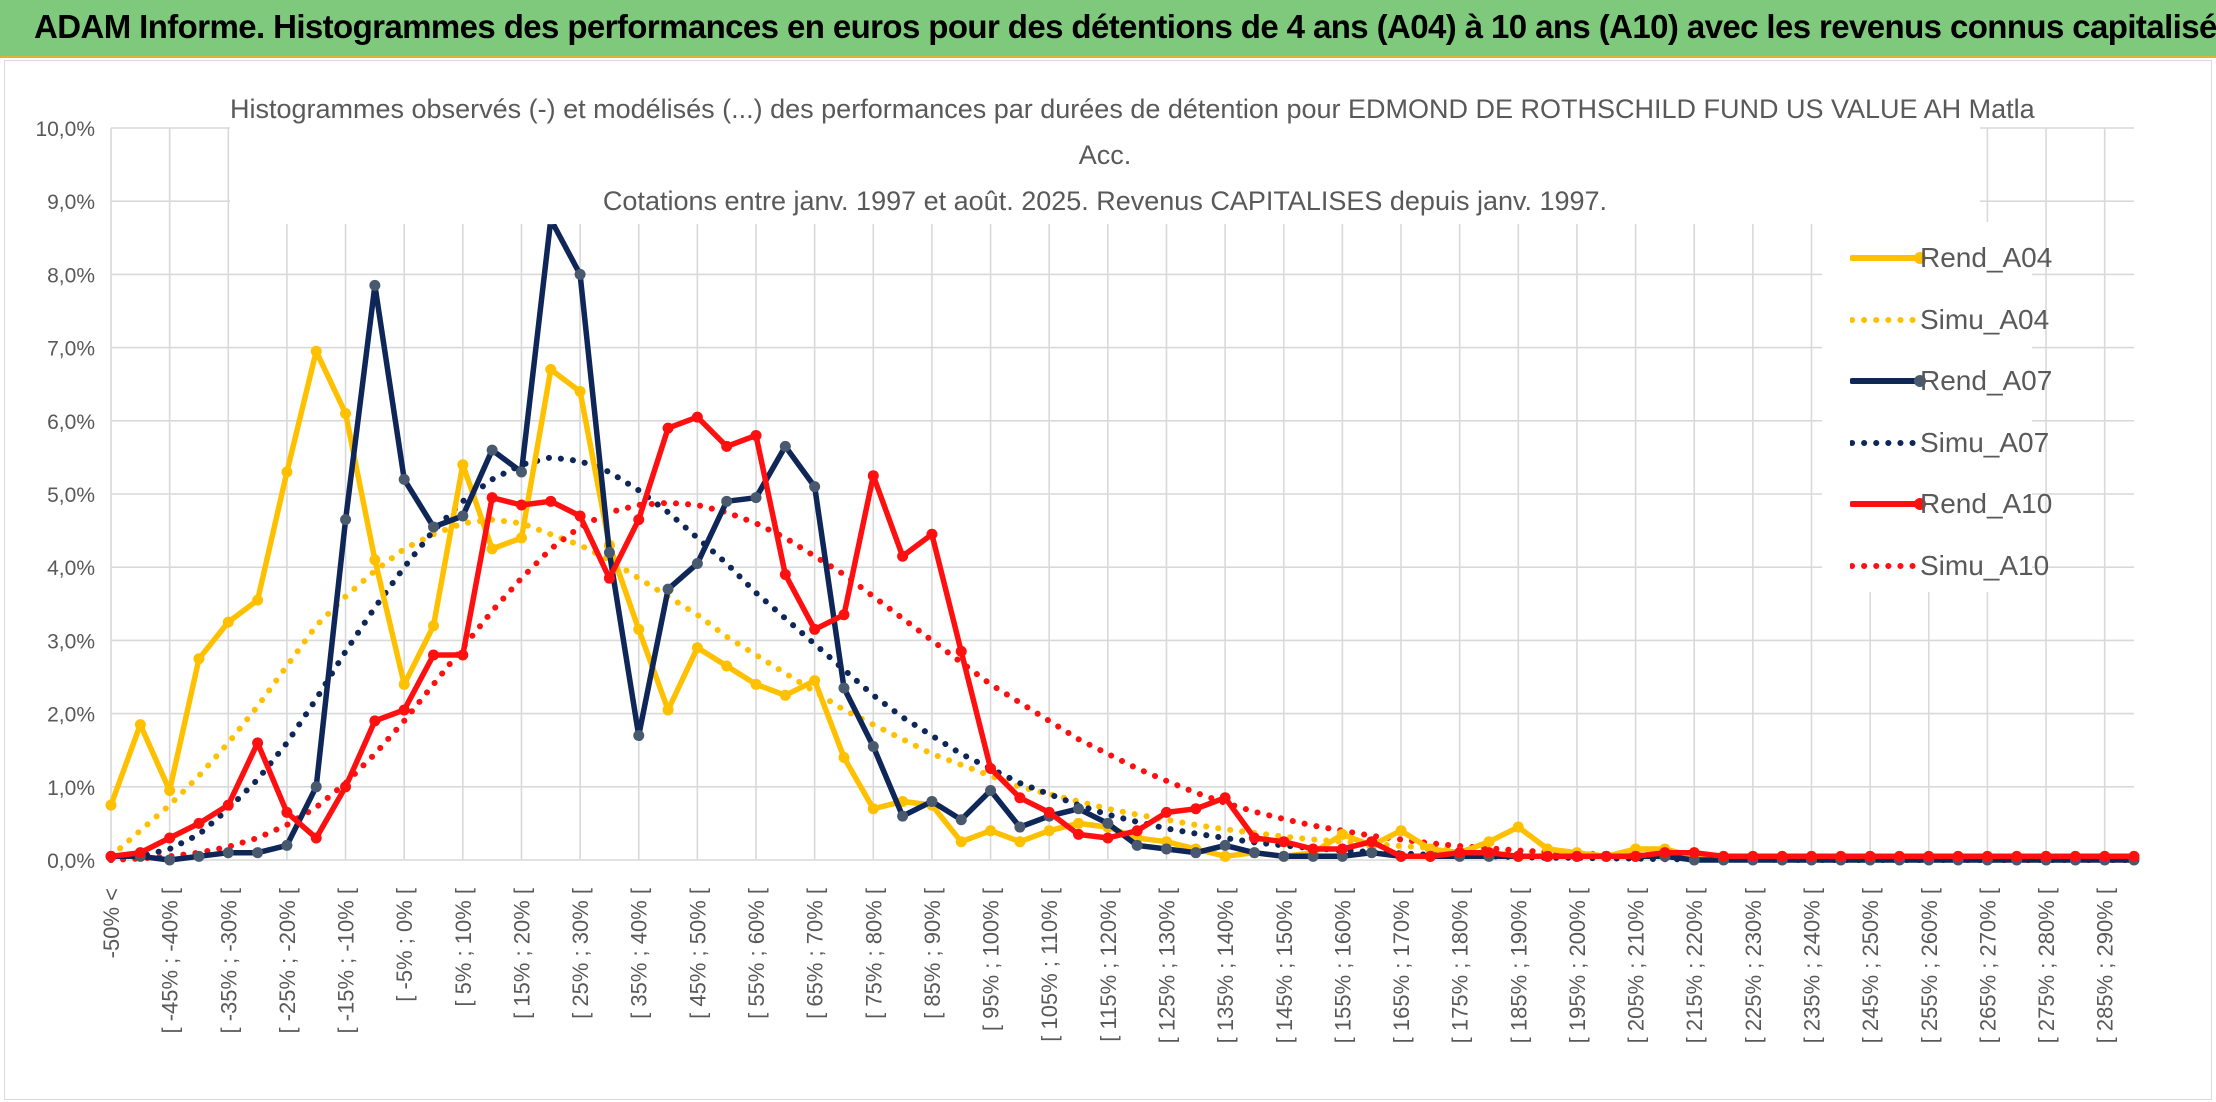 The width and height of the screenshot is (2216, 1102). I want to click on legend-label: Rend_A07, so click(1986, 380).